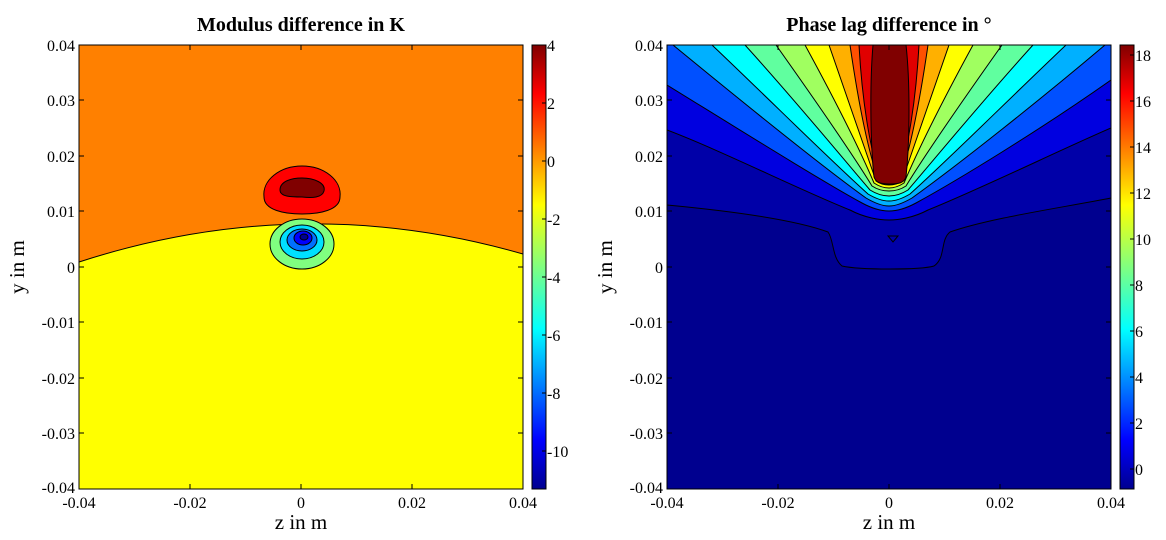 This screenshot has height=540, width=1166. I want to click on colorbar-tick-label: 8, so click(1139, 286).